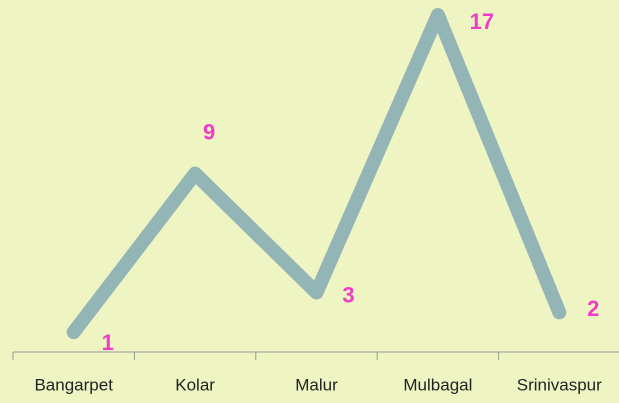  What do you see at coordinates (108, 342) in the screenshot?
I see `value-label: 1` at bounding box center [108, 342].